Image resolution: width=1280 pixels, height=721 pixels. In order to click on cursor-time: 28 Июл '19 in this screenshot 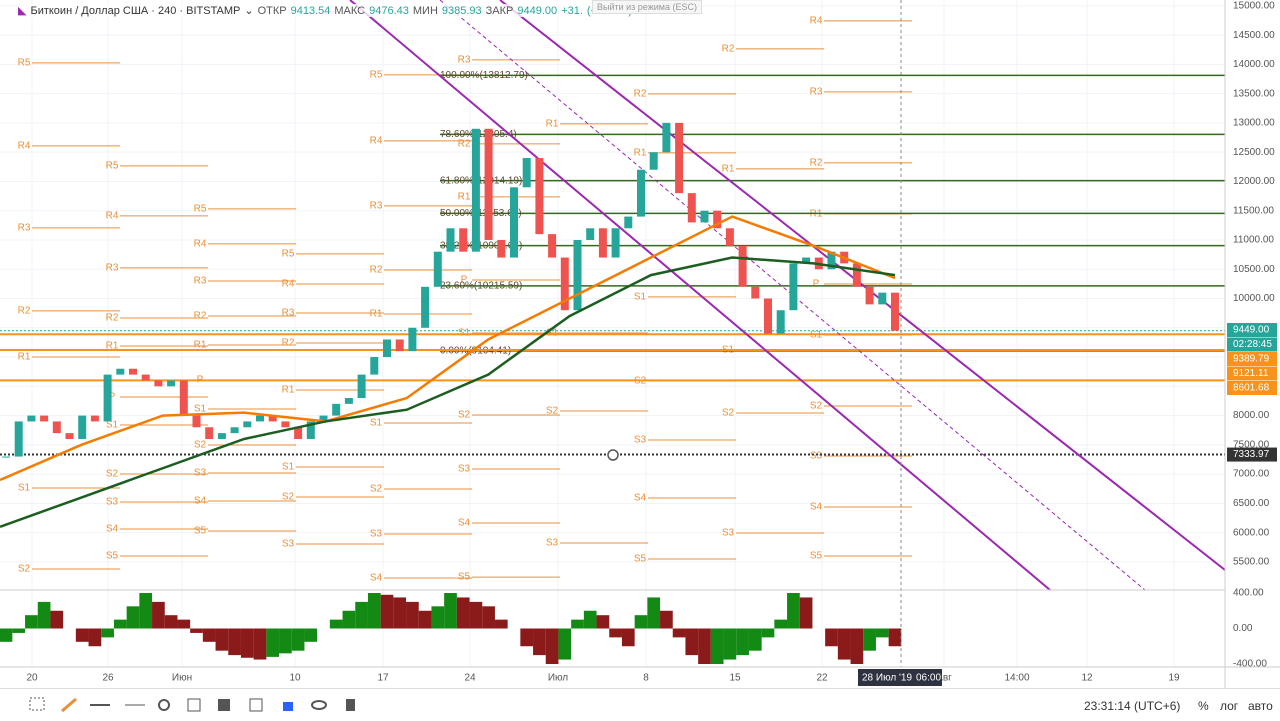, I will do `click(887, 678)`.